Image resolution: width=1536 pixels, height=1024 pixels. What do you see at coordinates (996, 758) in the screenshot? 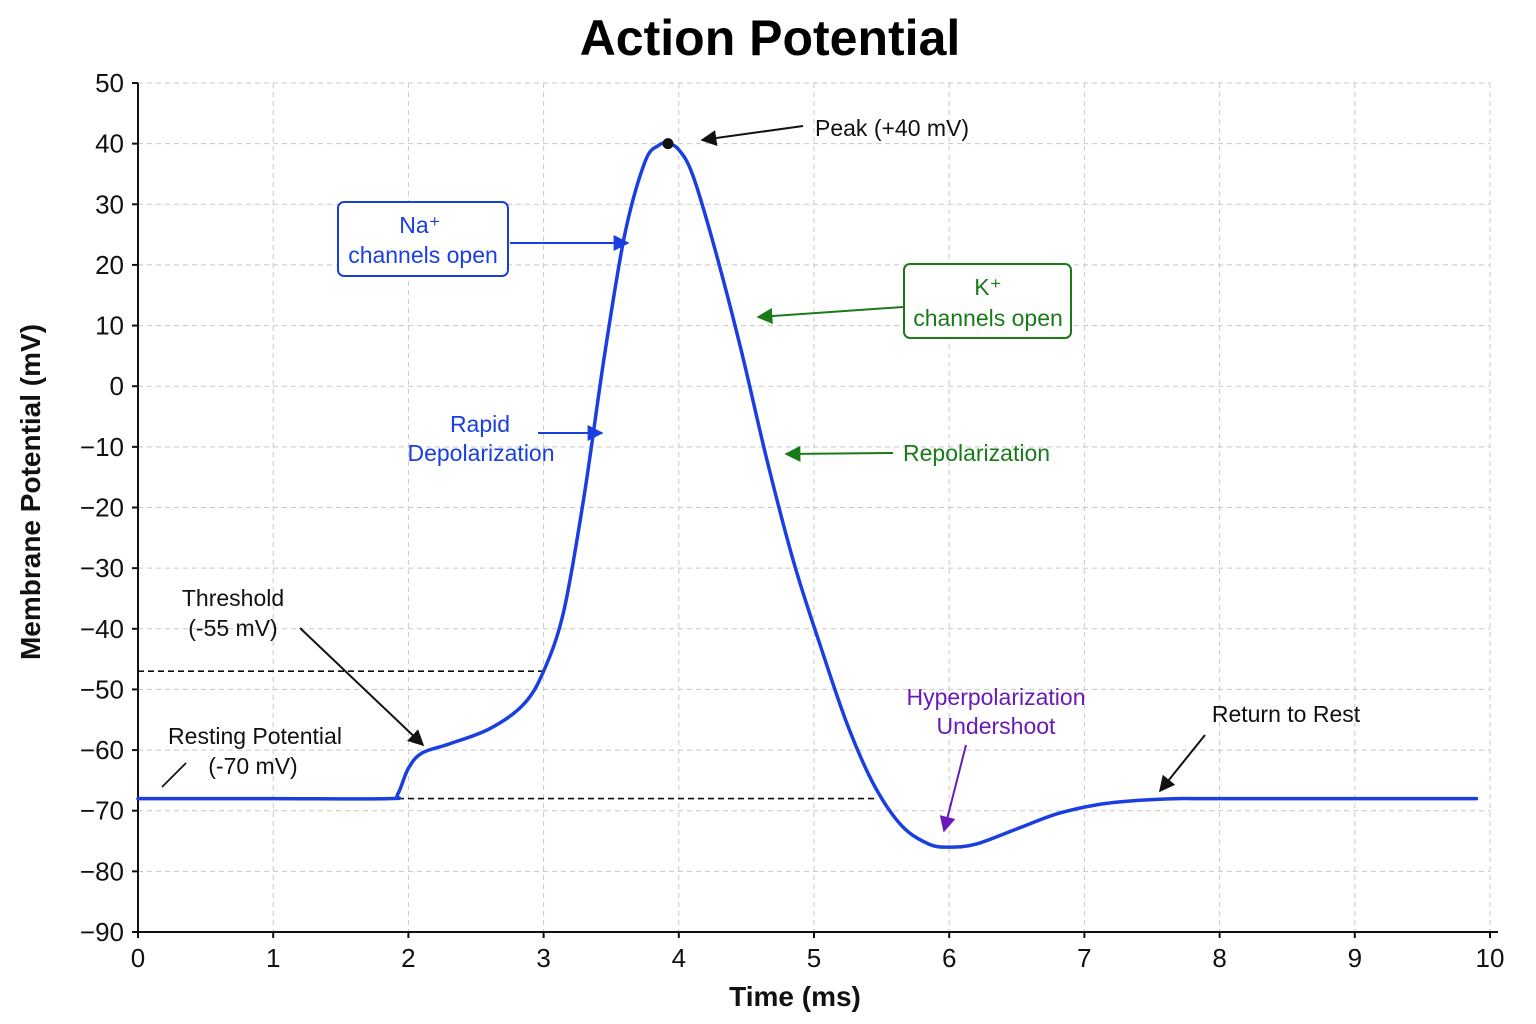
I see `annotation-hyperpolarization: Hyperpolarization Undershoot` at bounding box center [996, 758].